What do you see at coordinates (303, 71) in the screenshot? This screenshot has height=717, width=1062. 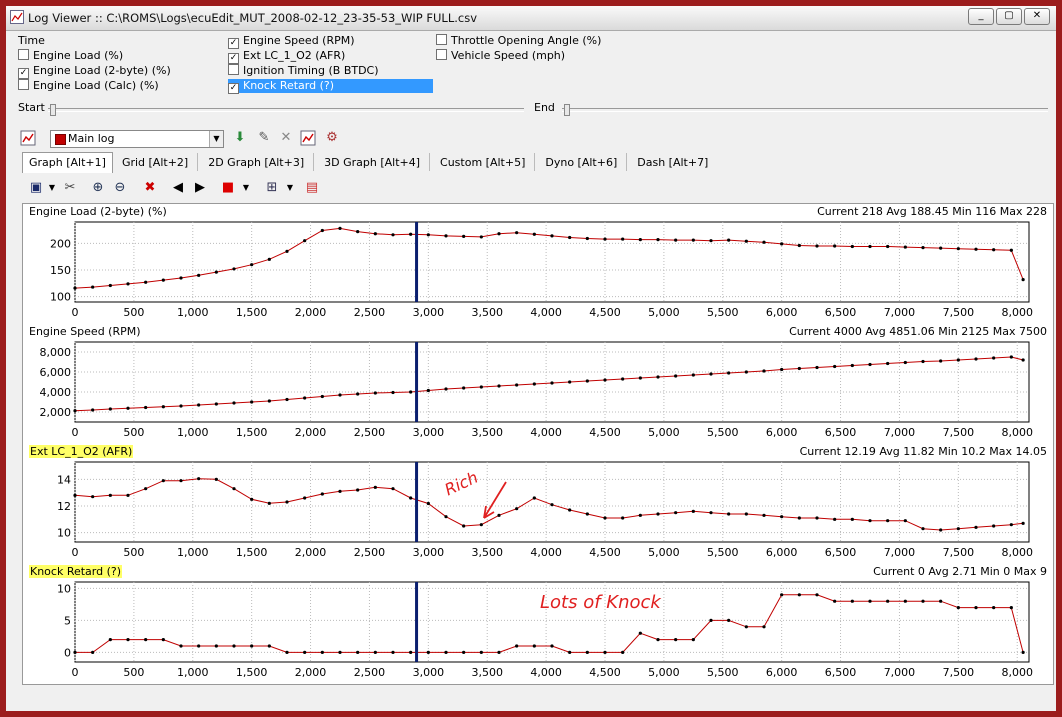 I see `param-ignition-timing: Ignition Timing (B BTDC)` at bounding box center [303, 71].